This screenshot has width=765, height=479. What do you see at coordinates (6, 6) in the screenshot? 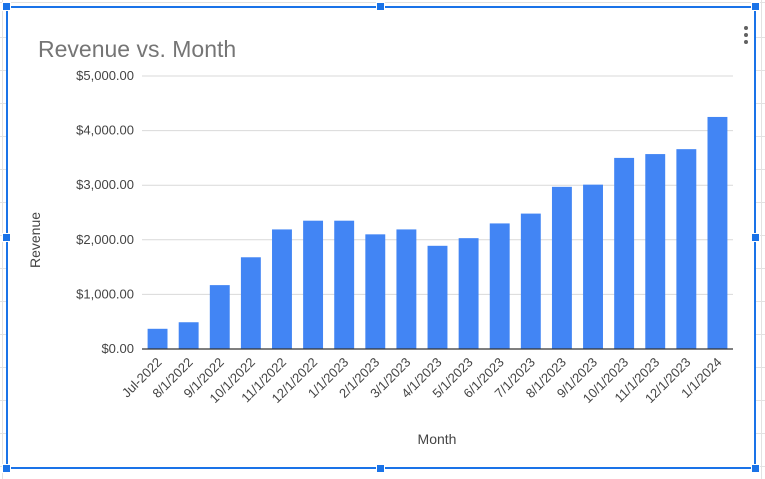
I see `resize-handle-top-left` at bounding box center [6, 6].